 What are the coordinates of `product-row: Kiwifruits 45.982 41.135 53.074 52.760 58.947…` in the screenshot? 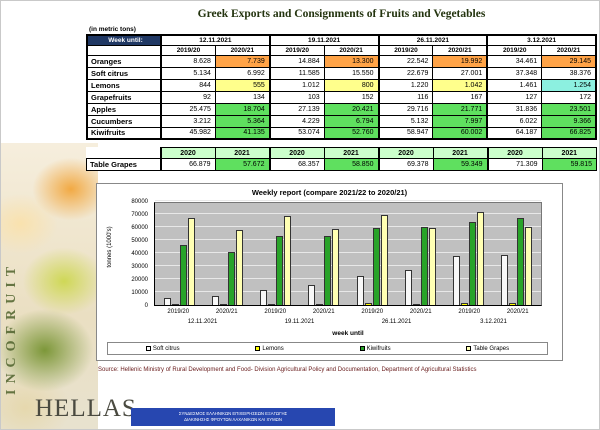 It's located at (341, 133).